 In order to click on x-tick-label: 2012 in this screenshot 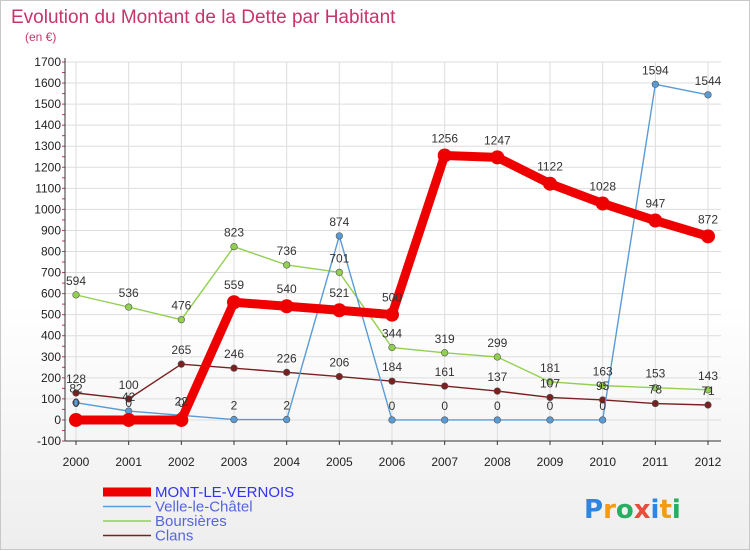, I will do `click(708, 462)`.